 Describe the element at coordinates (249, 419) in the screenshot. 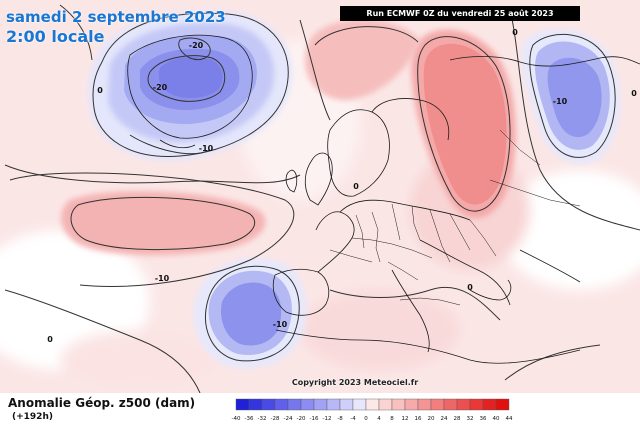

I see `legend-tick-label: -36` at that location.